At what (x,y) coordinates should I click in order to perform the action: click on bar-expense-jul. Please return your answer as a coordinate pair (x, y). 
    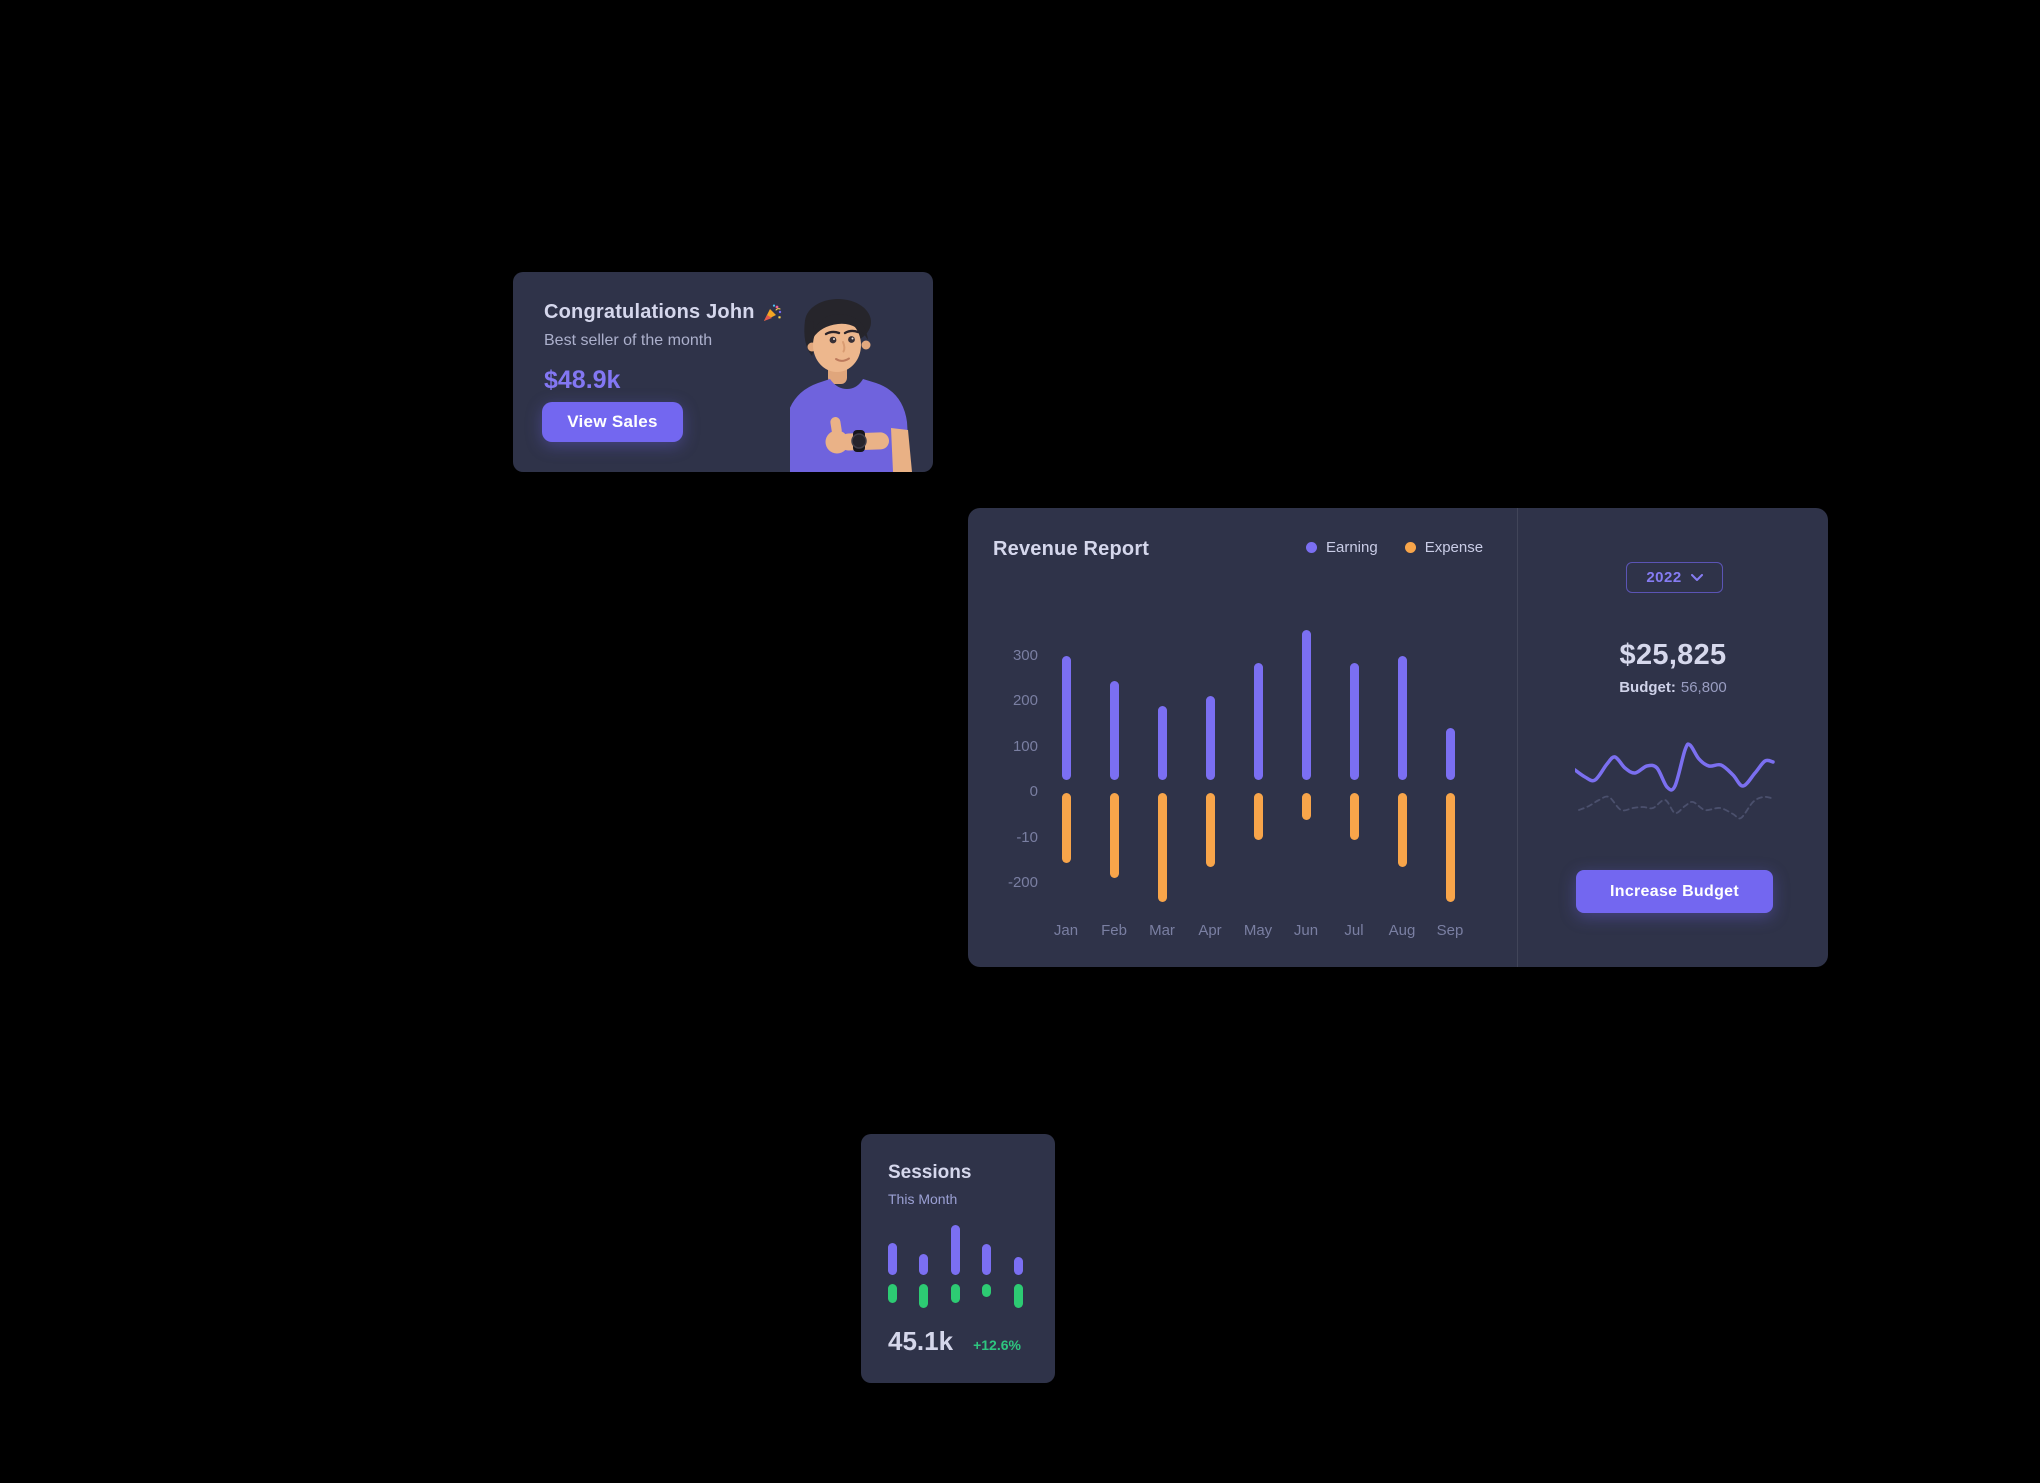
    Looking at the image, I should click on (1354, 817).